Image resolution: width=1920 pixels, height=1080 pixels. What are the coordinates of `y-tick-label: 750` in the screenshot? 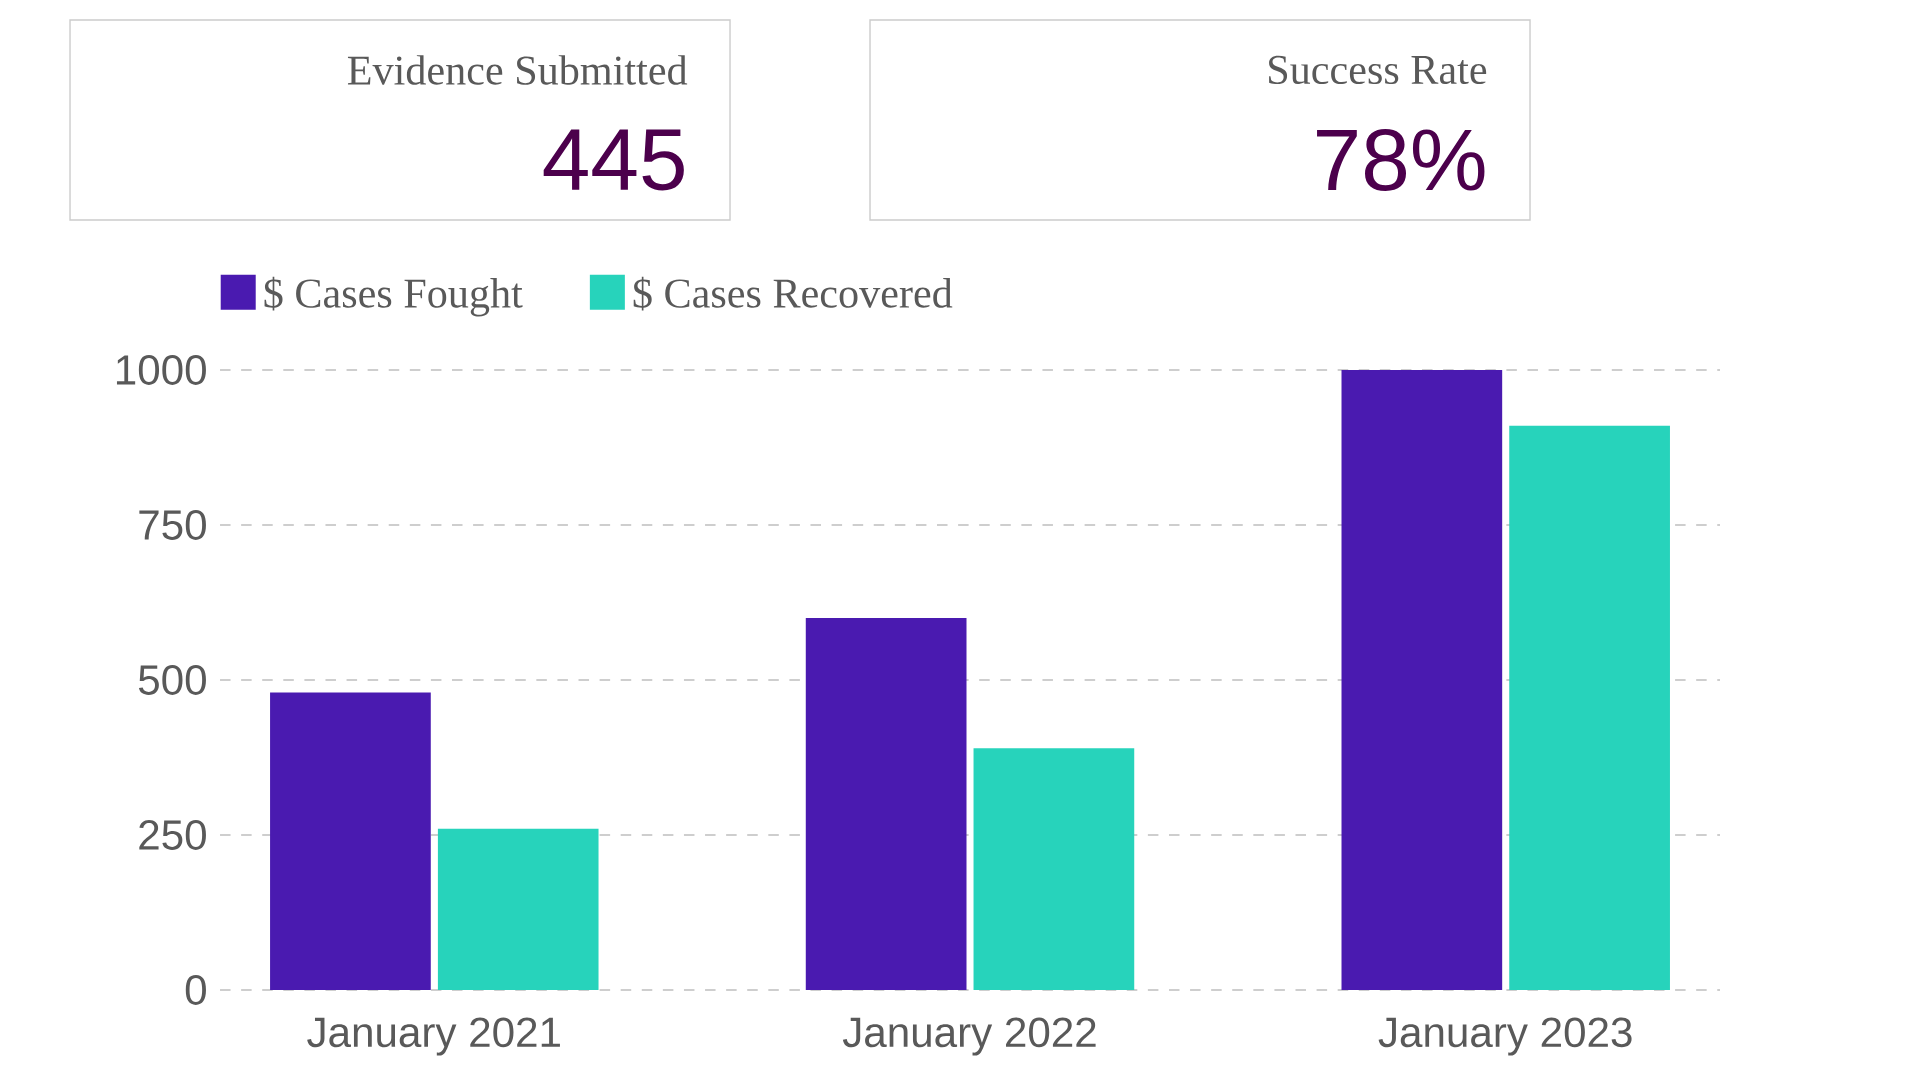 It's located at (172, 525).